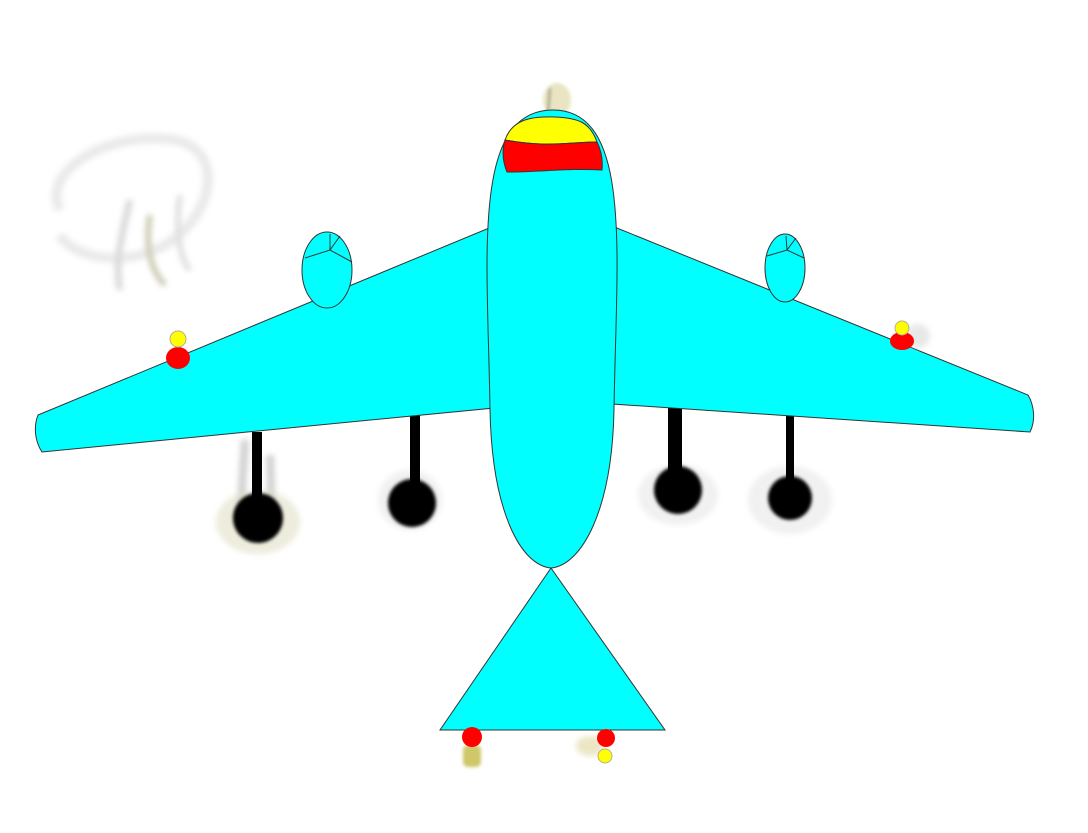 The height and width of the screenshot is (833, 1088). I want to click on right-wing, so click(823, 329).